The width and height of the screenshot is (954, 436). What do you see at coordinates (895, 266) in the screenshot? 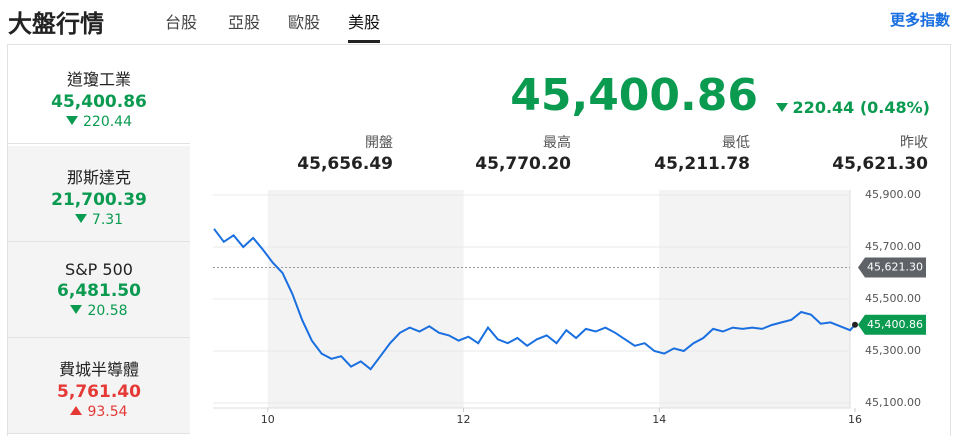
I see `reference-tag: 45,621.30` at bounding box center [895, 266].